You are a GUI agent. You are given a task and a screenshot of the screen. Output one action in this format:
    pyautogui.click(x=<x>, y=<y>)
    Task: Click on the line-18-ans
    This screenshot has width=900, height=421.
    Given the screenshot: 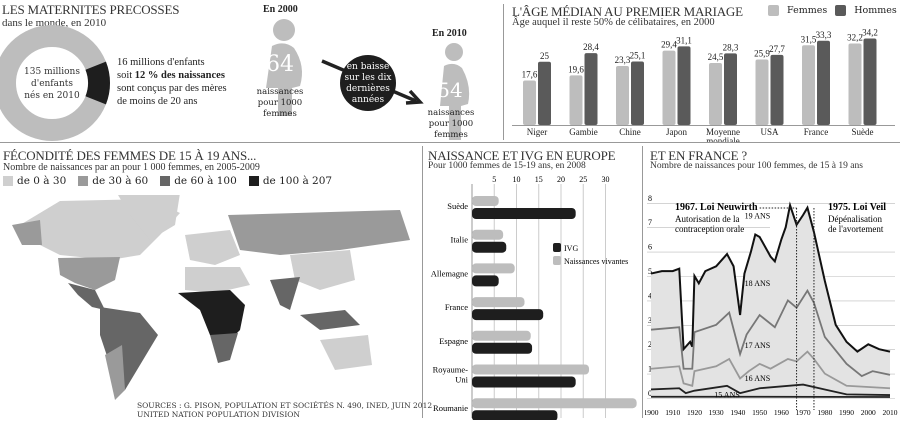 What is the action you would take?
    pyautogui.click(x=770, y=333)
    